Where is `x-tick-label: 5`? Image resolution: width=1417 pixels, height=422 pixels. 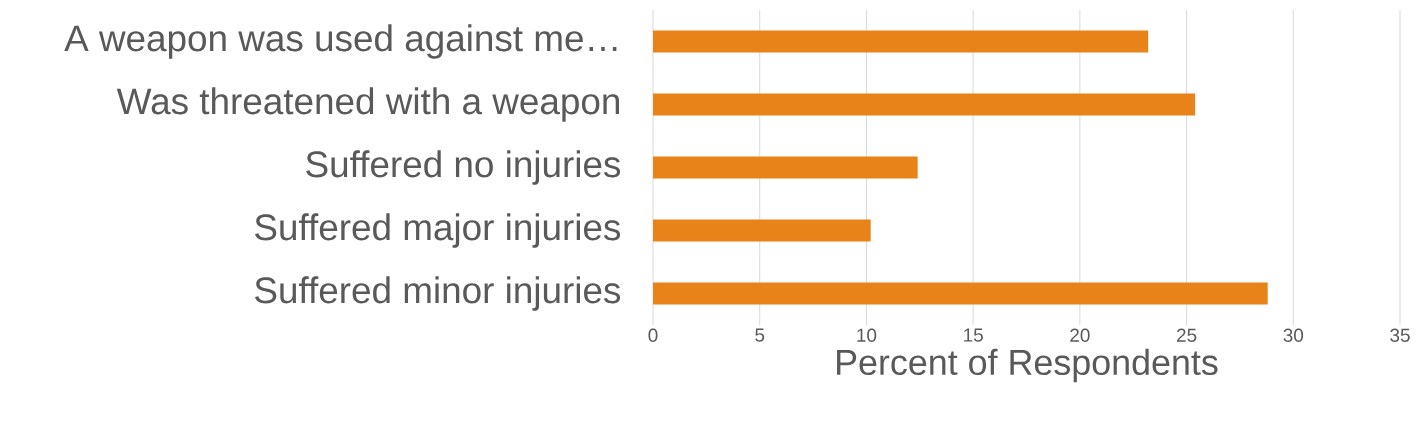 x-tick-label: 5 is located at coordinates (760, 335).